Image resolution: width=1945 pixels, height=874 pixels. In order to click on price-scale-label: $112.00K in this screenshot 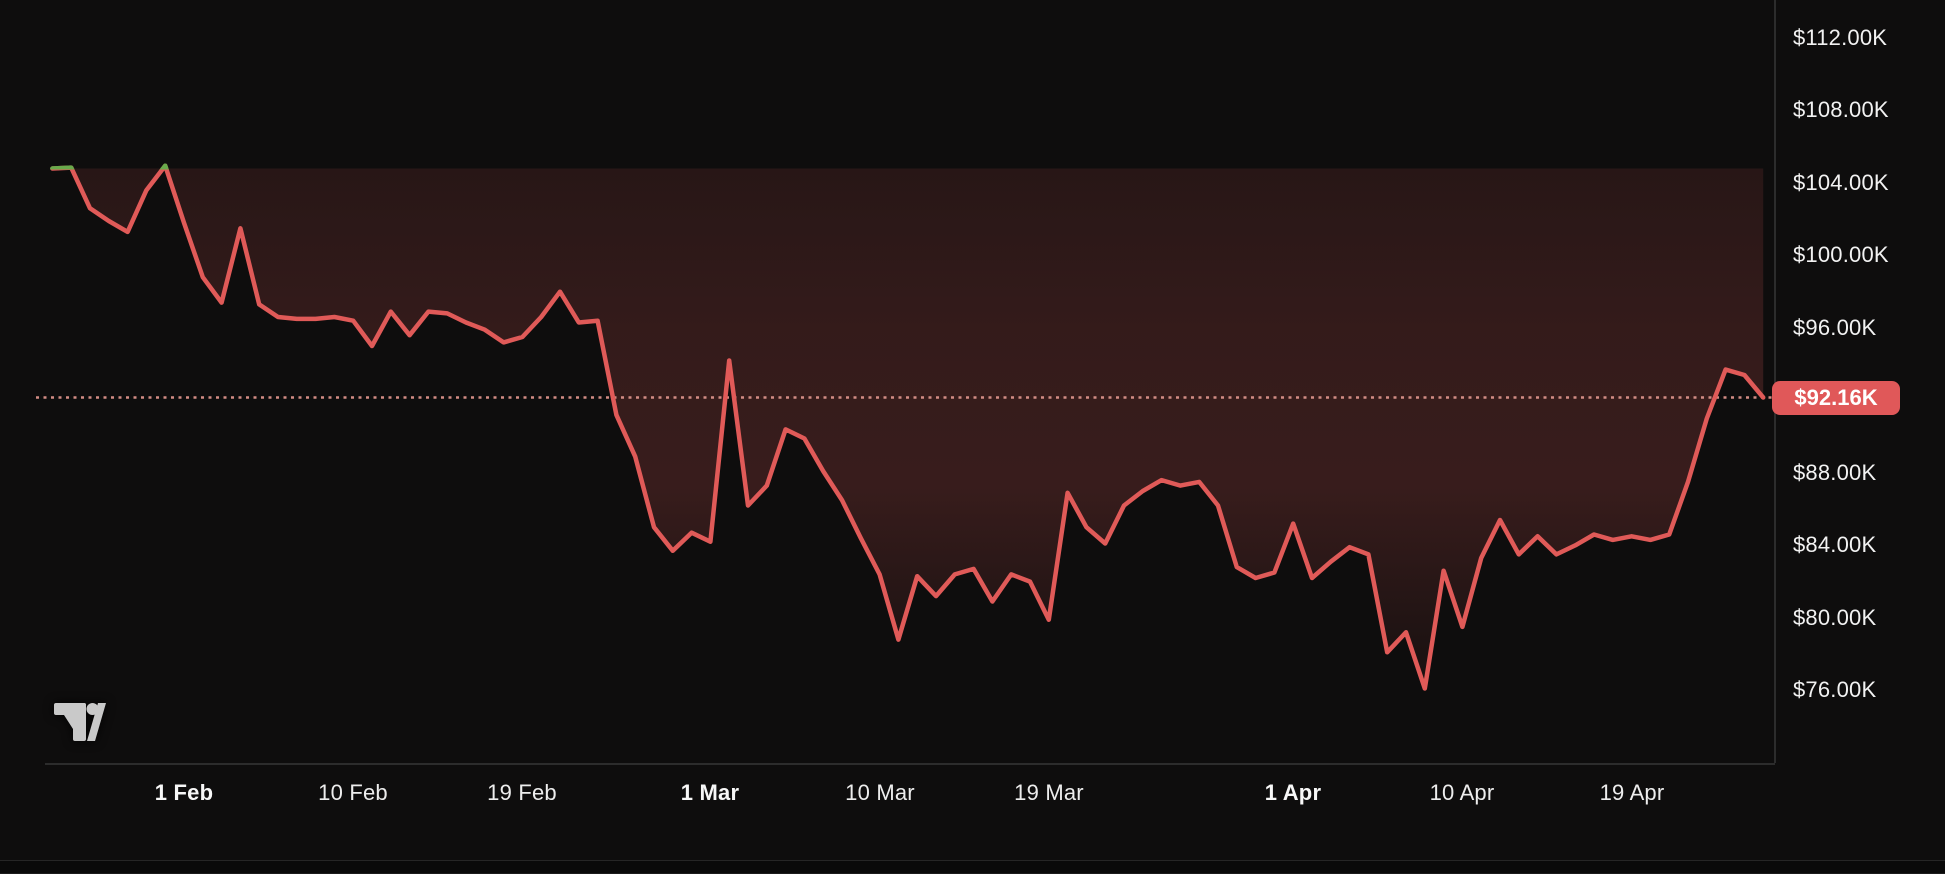, I will do `click(1840, 37)`.